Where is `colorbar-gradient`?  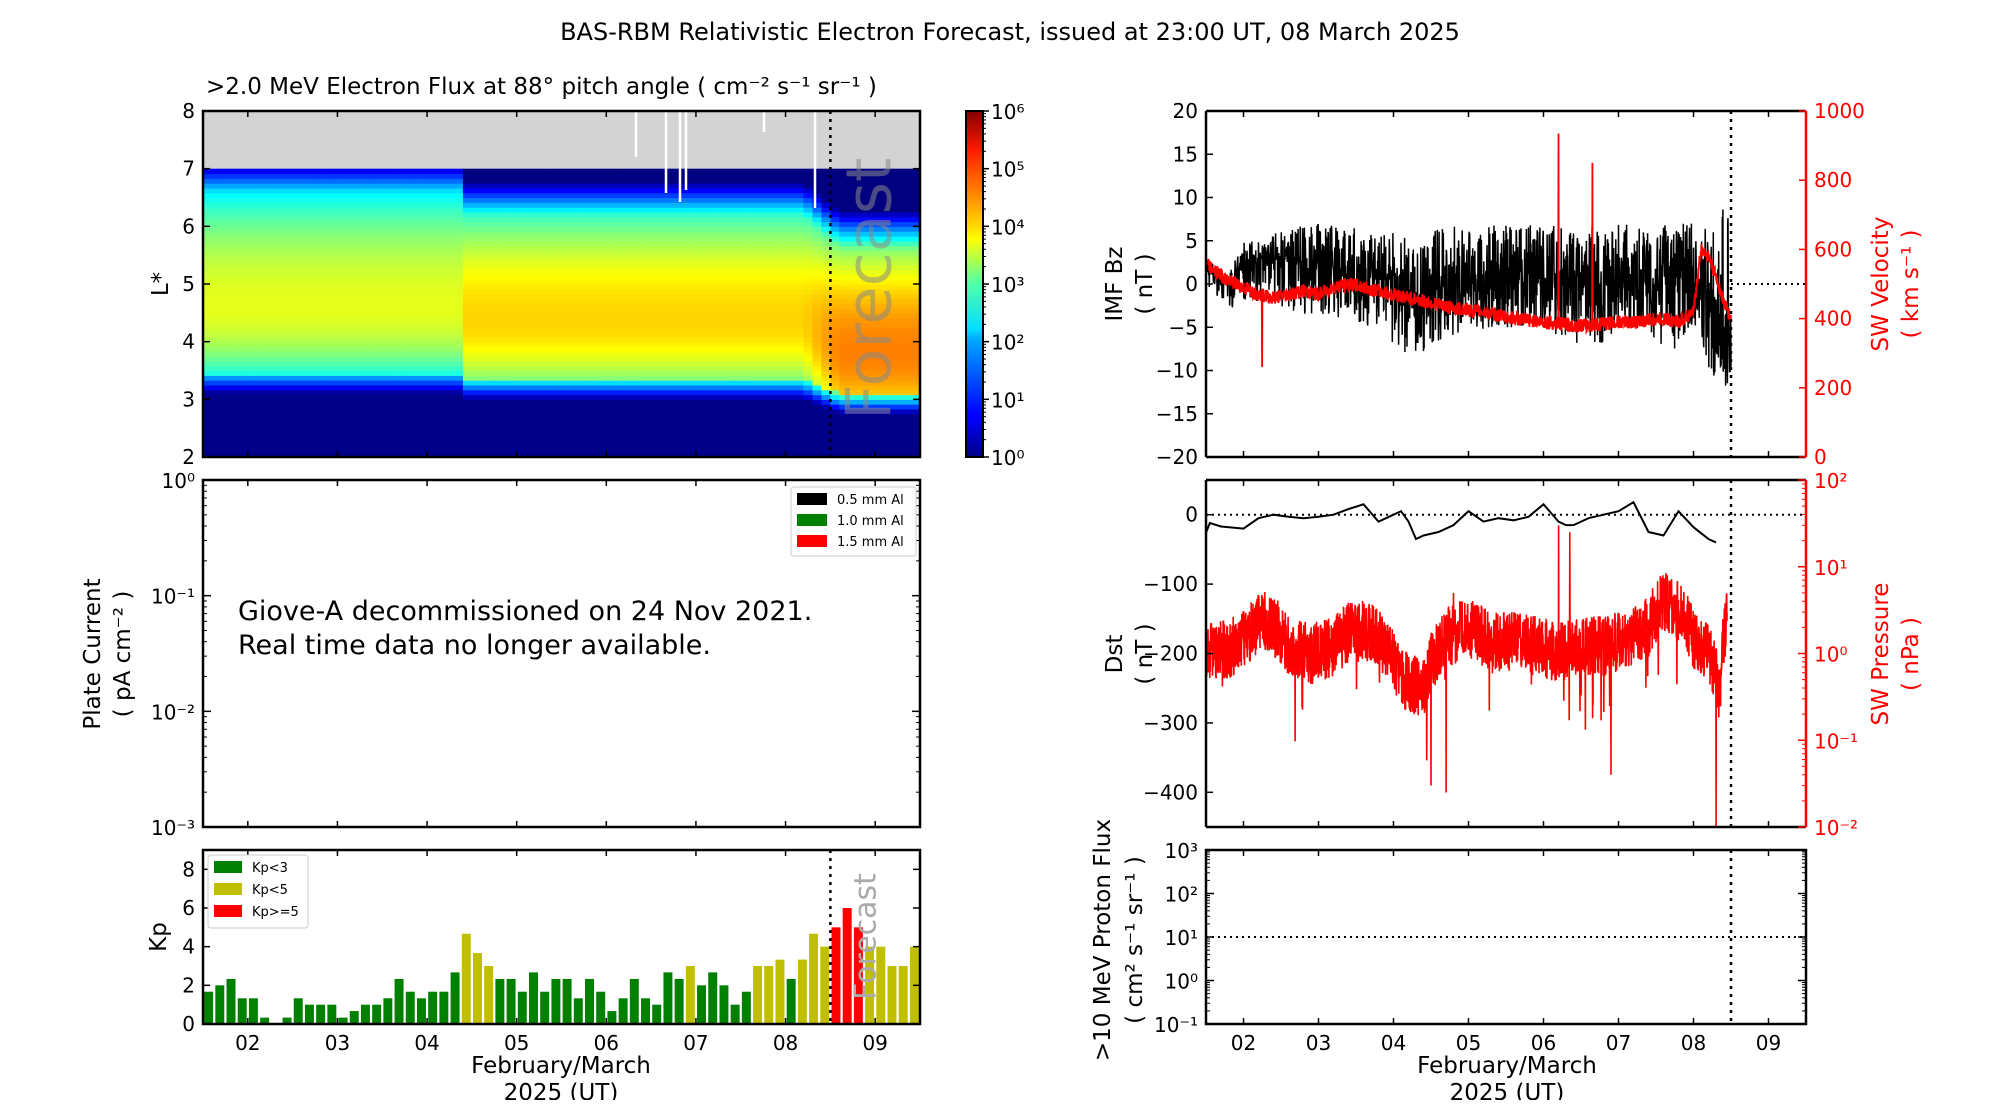
colorbar-gradient is located at coordinates (974, 284).